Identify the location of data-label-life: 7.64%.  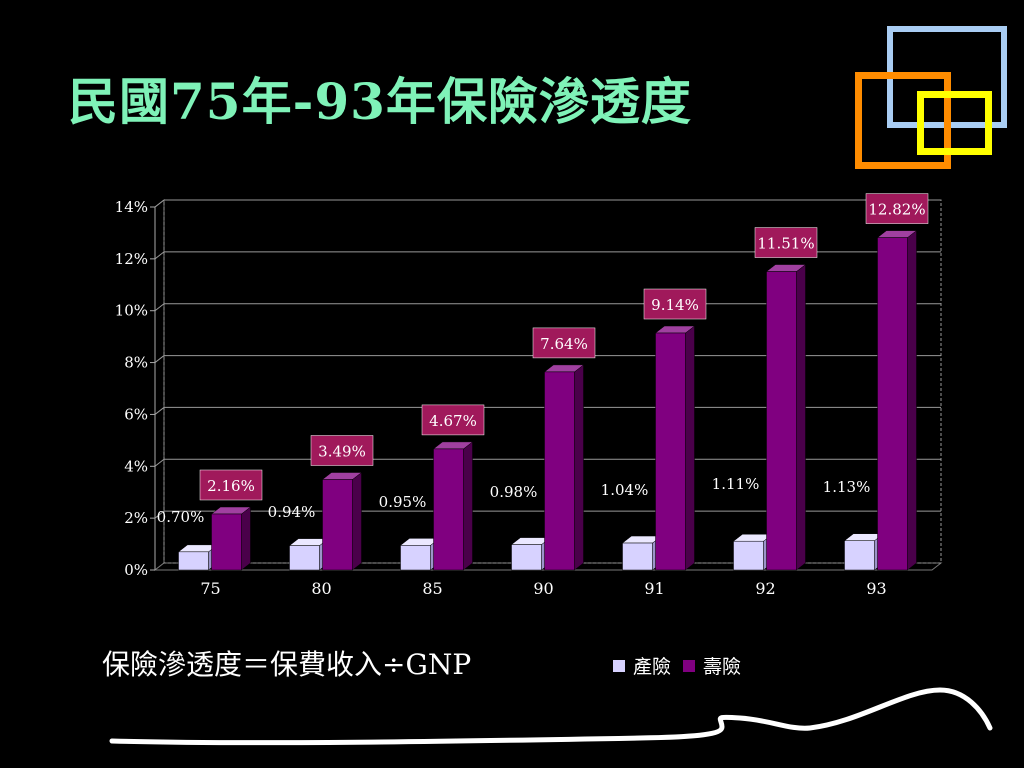
(564, 344).